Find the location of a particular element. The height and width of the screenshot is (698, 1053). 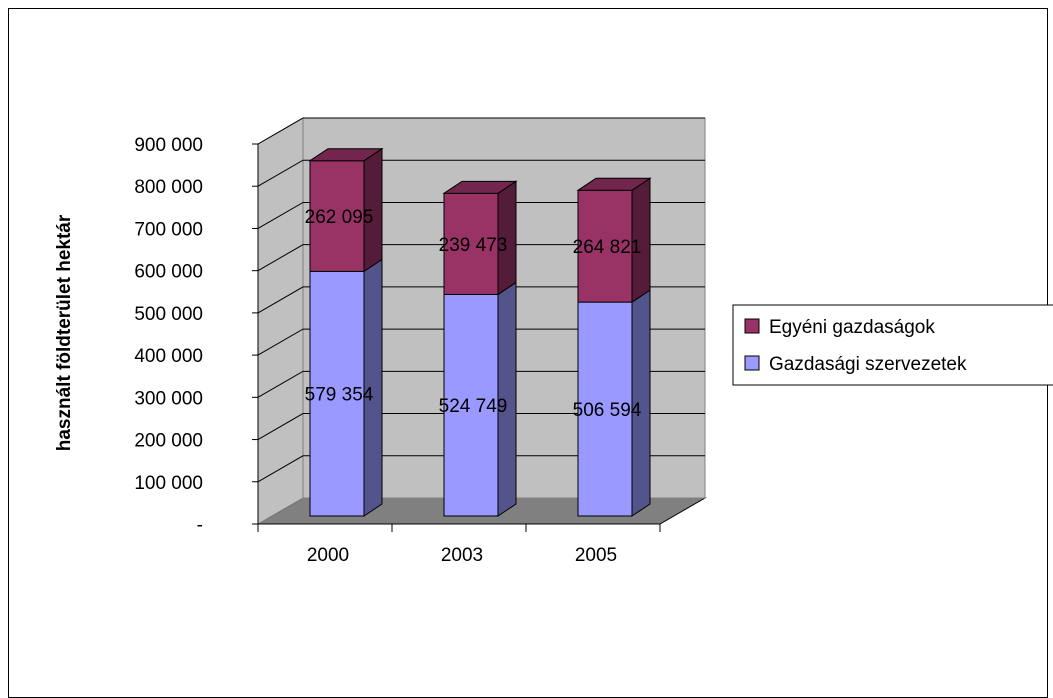

data-label: 239 473 is located at coordinates (473, 245).